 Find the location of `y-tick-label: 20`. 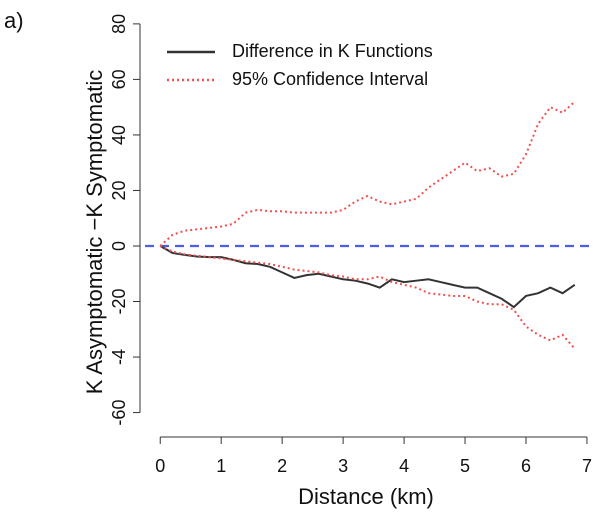

y-tick-label: 20 is located at coordinates (119, 190).